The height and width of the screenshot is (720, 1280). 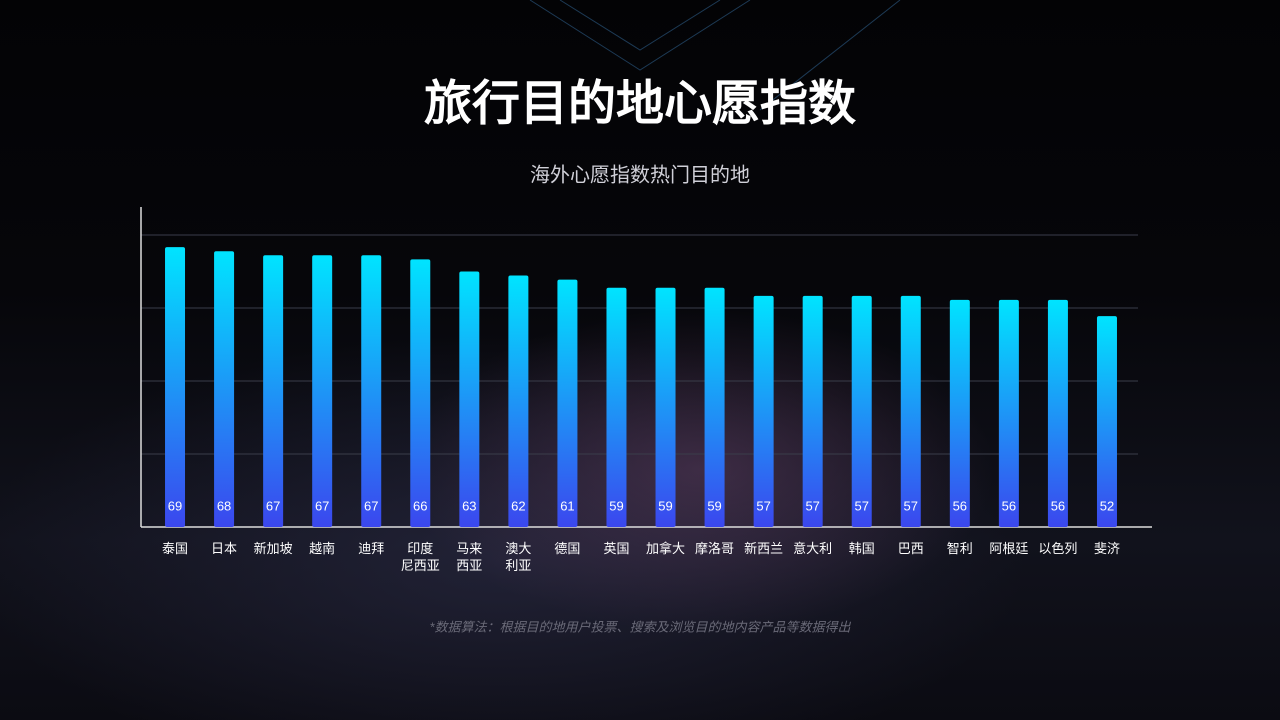 What do you see at coordinates (175, 505) in the screenshot?
I see `value-label: 69` at bounding box center [175, 505].